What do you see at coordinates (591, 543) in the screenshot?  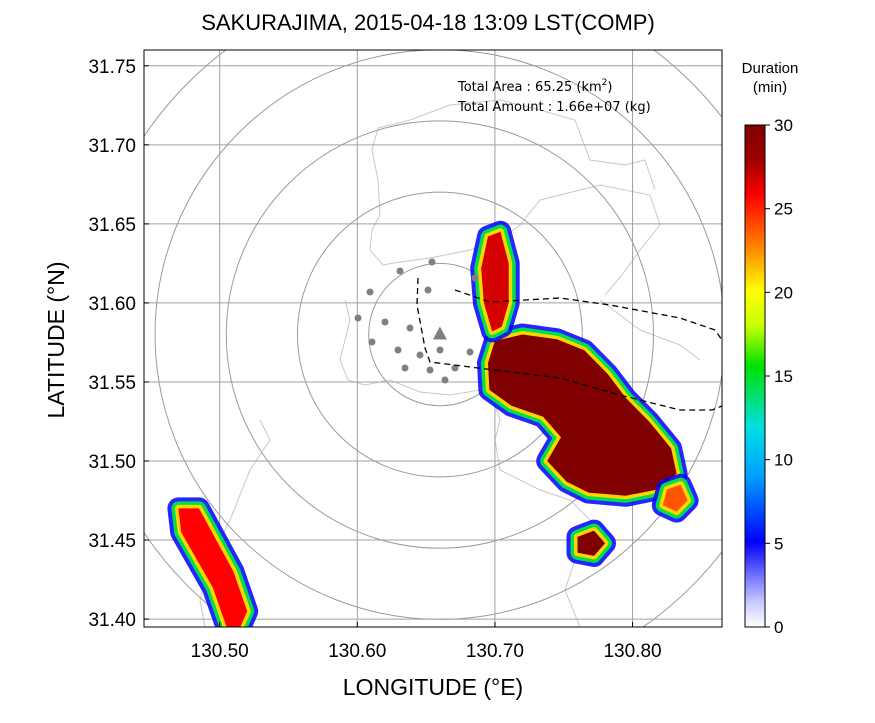 I see `deposit-south-cell` at bounding box center [591, 543].